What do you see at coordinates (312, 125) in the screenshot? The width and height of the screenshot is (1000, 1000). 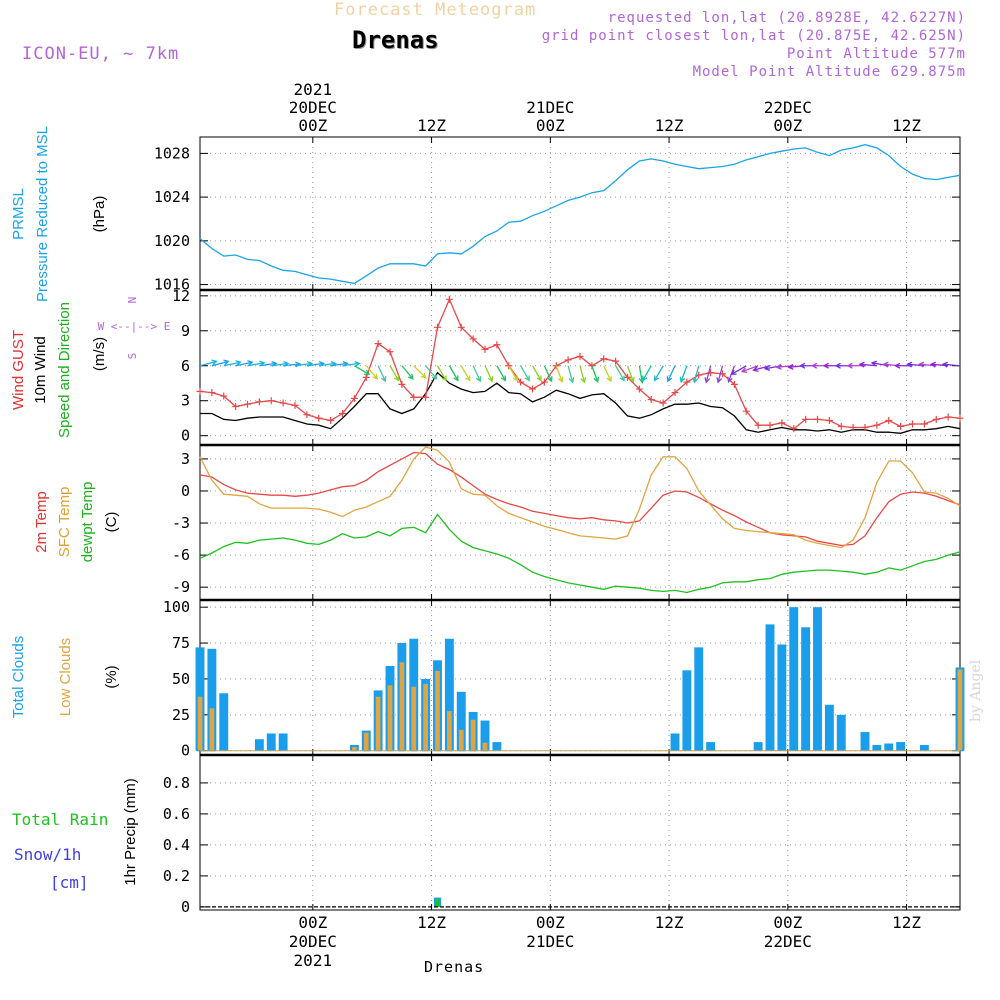 I see `time-label-top-0: 00Z` at bounding box center [312, 125].